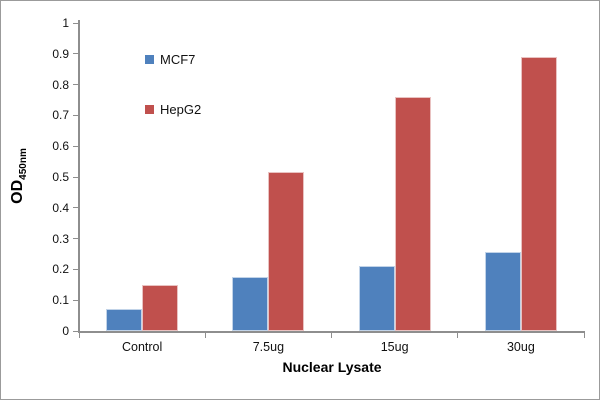 Image resolution: width=600 pixels, height=400 pixels. I want to click on bar-mcf7-15ug, so click(376, 298).